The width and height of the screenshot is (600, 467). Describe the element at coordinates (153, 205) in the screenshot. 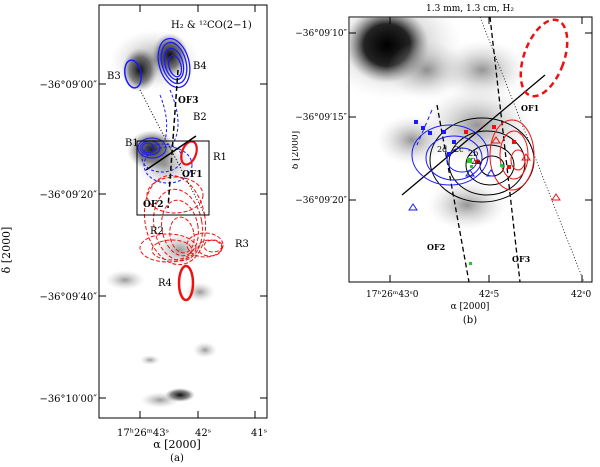

I see `label-of2-a: OF2` at that location.